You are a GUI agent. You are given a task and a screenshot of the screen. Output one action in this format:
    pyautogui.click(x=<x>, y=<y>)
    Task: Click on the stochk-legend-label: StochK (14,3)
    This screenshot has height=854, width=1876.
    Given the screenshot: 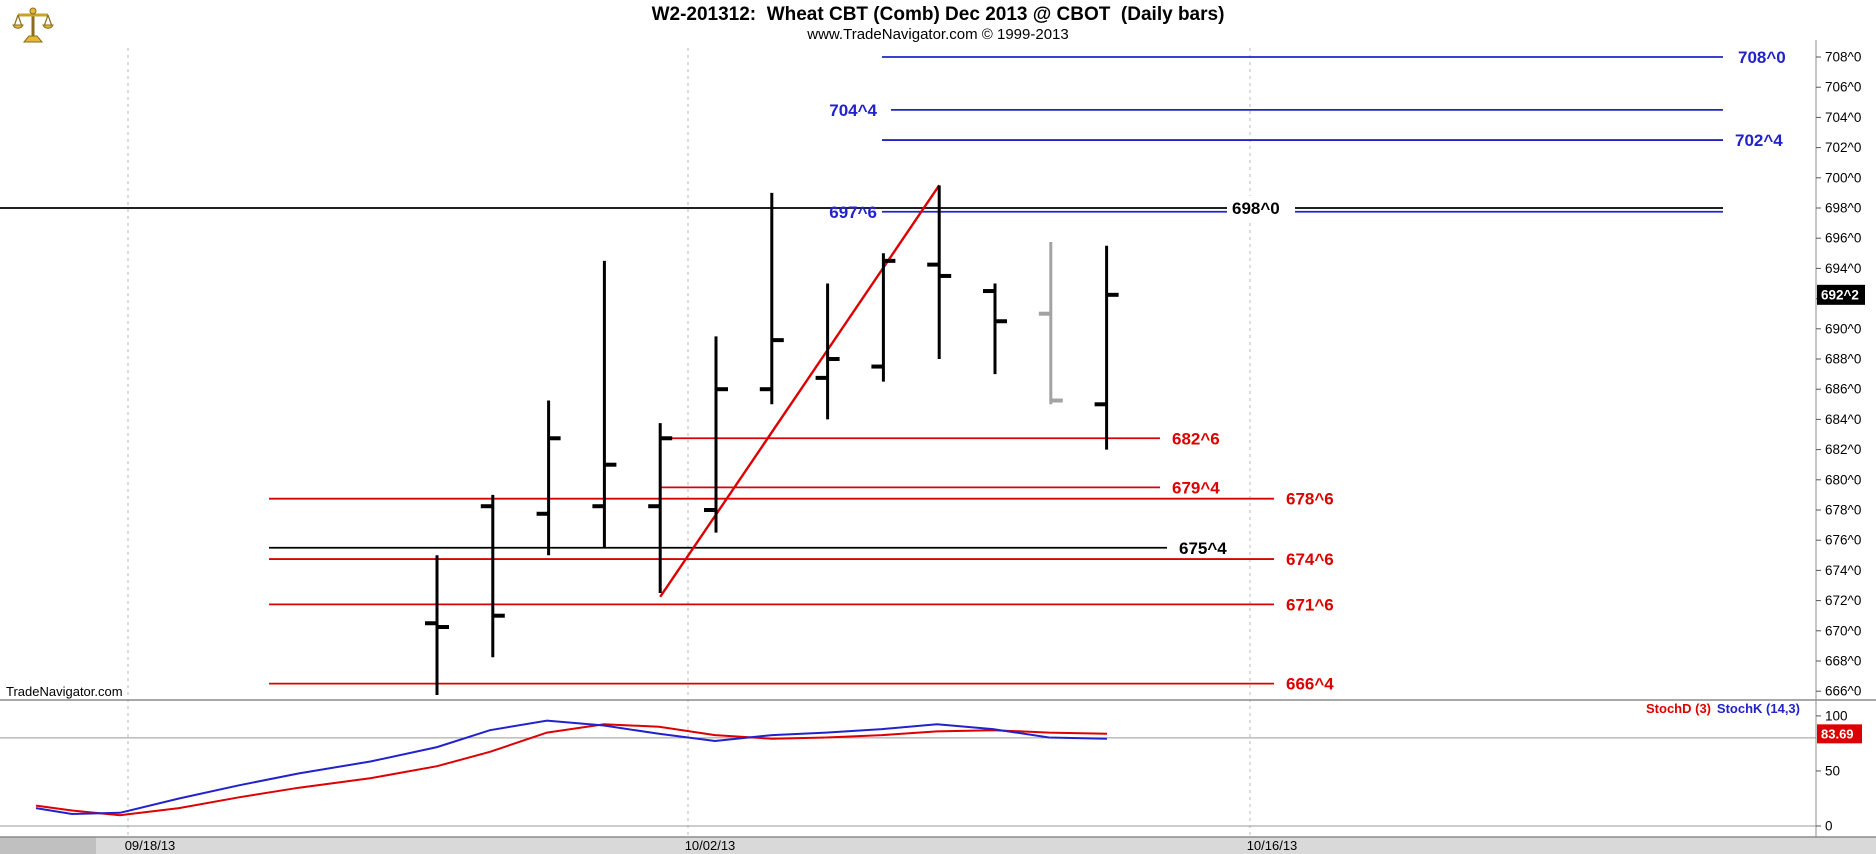 What is the action you would take?
    pyautogui.click(x=1758, y=708)
    